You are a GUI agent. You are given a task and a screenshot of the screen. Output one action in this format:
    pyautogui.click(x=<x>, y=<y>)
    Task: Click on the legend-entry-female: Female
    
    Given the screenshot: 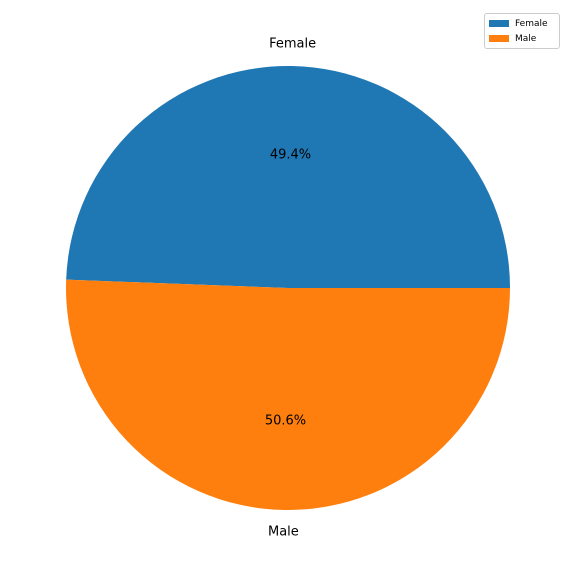 What is the action you would take?
    pyautogui.click(x=524, y=23)
    